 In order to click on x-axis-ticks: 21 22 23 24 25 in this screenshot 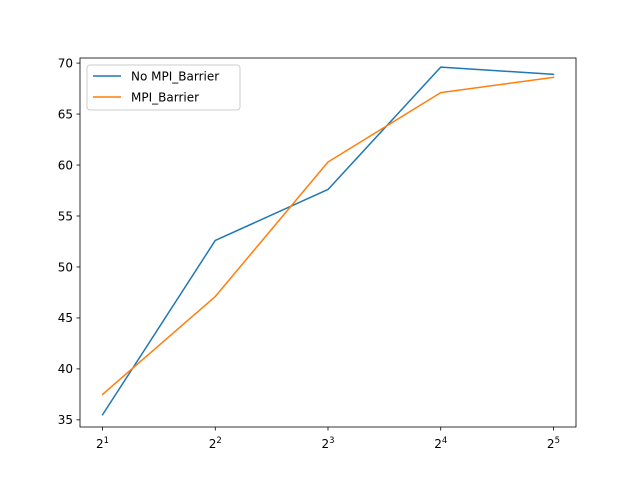, I will do `click(328, 439)`.